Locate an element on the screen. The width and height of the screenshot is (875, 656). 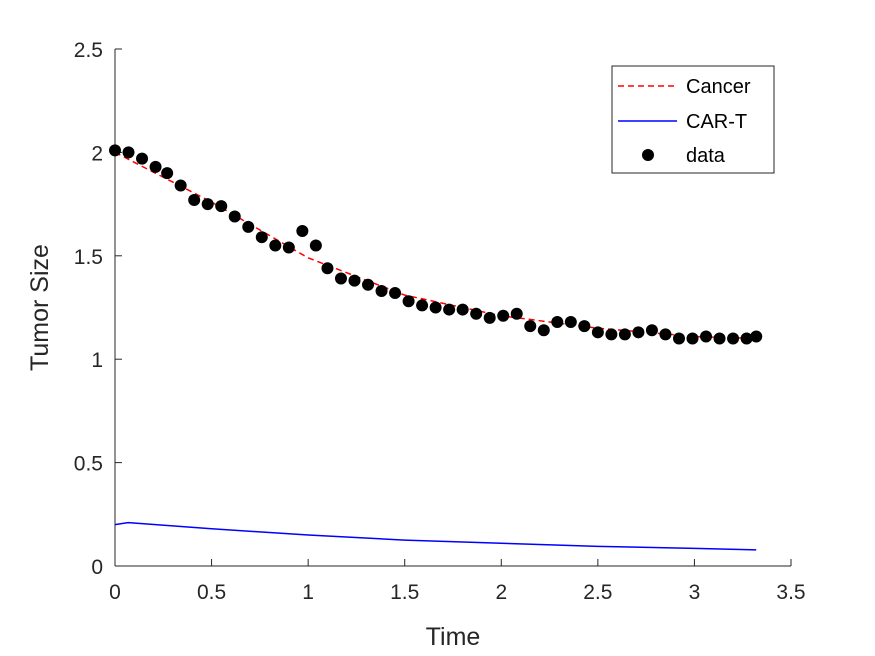
y-tick-label: 0 is located at coordinates (97, 567).